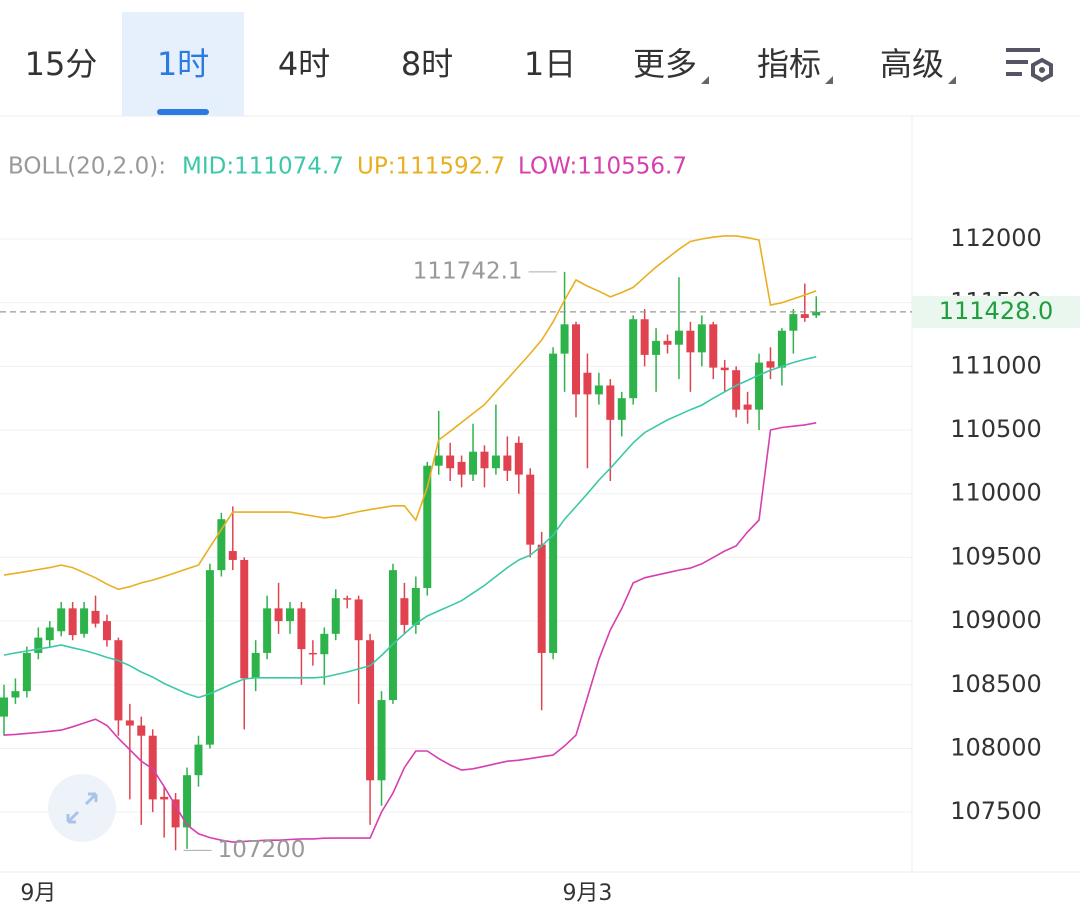  I want to click on active-tab-bg, so click(183, 64).